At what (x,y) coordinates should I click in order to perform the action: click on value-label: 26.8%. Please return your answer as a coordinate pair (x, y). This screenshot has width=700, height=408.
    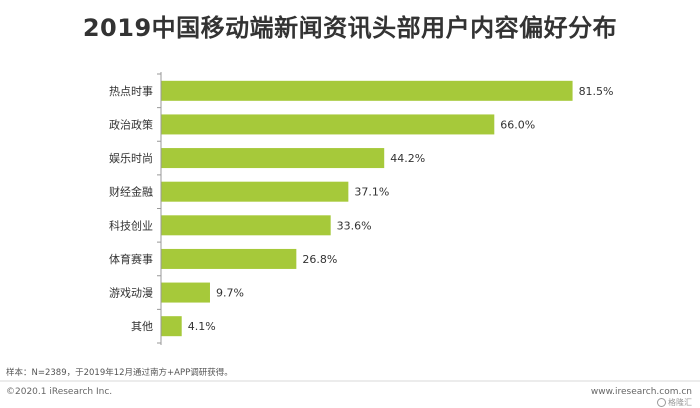
    Looking at the image, I should click on (319, 259).